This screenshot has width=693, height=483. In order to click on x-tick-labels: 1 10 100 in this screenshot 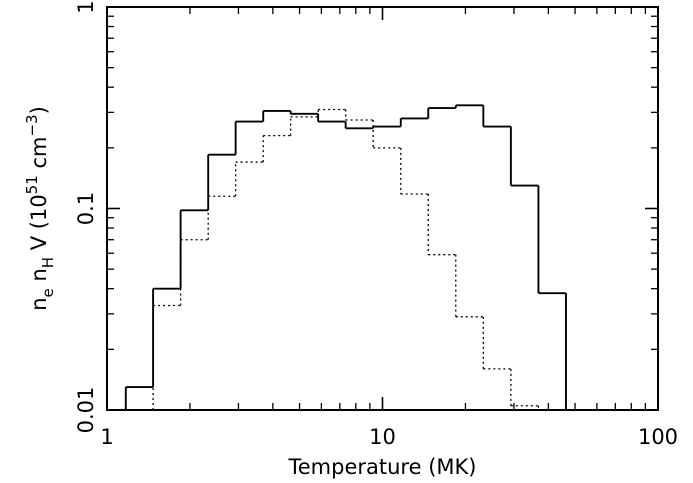, I will do `click(389, 437)`.